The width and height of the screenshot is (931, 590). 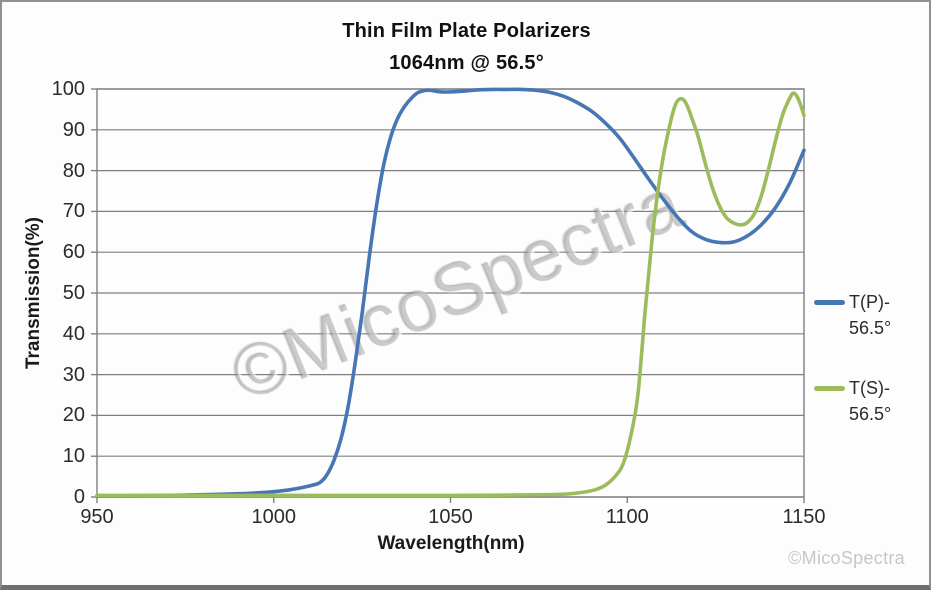 I want to click on legend-label-ts: T(S)- 56.5°, so click(x=870, y=401).